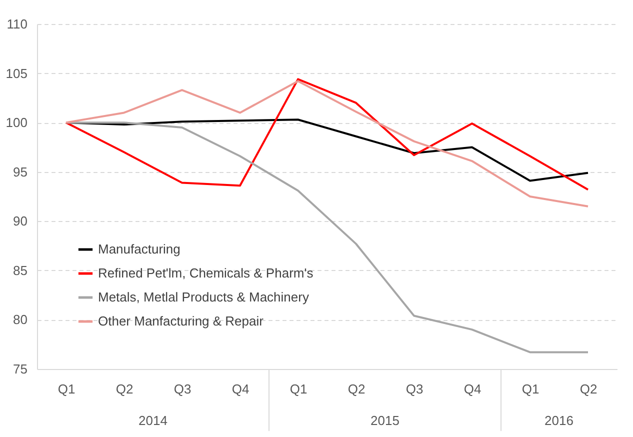 This screenshot has height=437, width=633. I want to click on y-tick-label: 90, so click(20, 221).